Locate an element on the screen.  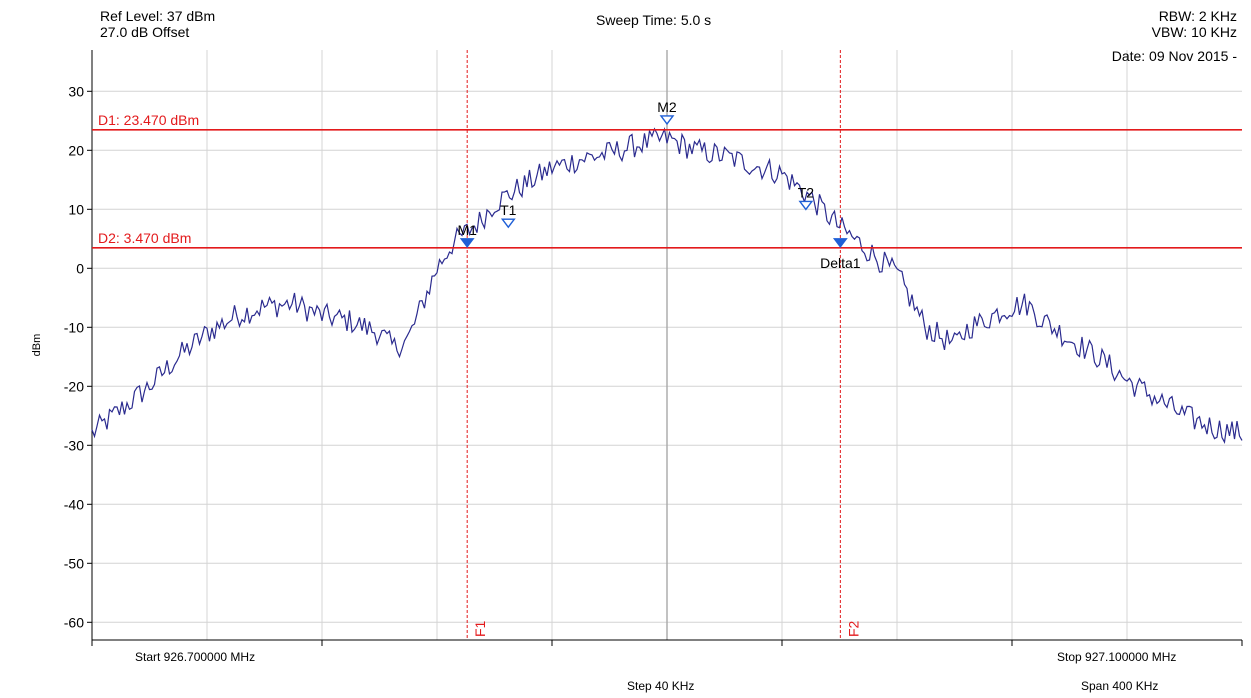
threshold-label-d1: D1: 23.470 dBm is located at coordinates (148, 120).